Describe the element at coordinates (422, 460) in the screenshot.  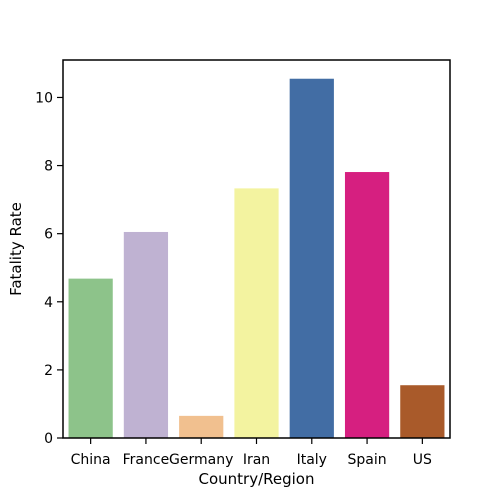
I see `x-tick-label: US` at that location.